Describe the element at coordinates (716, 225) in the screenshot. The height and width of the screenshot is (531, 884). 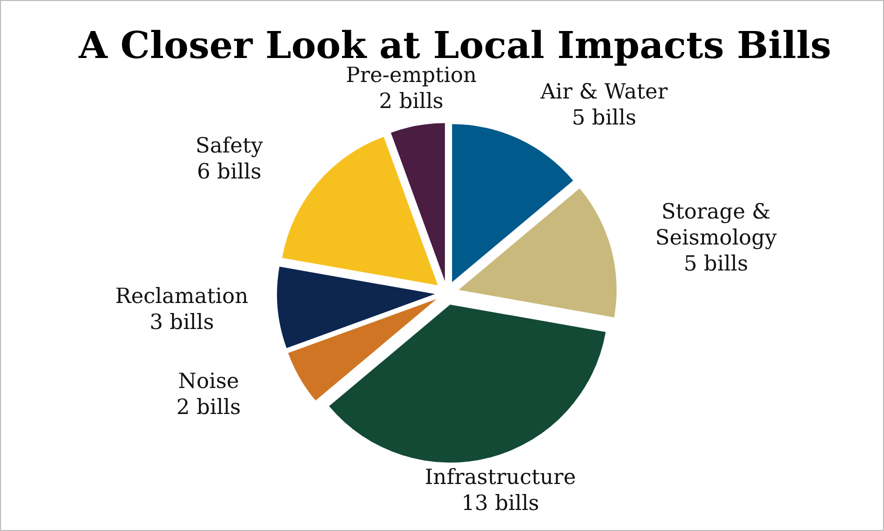
I see `slice-label: Storage & Seismology` at that location.